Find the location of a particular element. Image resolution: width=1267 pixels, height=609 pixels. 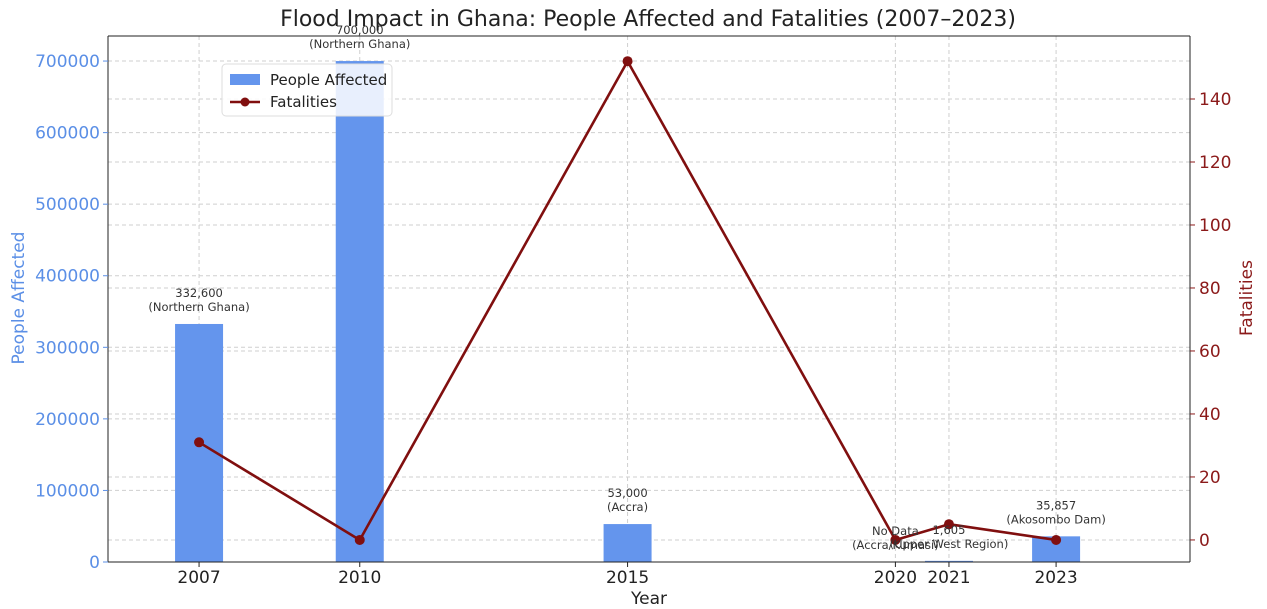

x-tick-label-2021: 2021 is located at coordinates (948, 578).